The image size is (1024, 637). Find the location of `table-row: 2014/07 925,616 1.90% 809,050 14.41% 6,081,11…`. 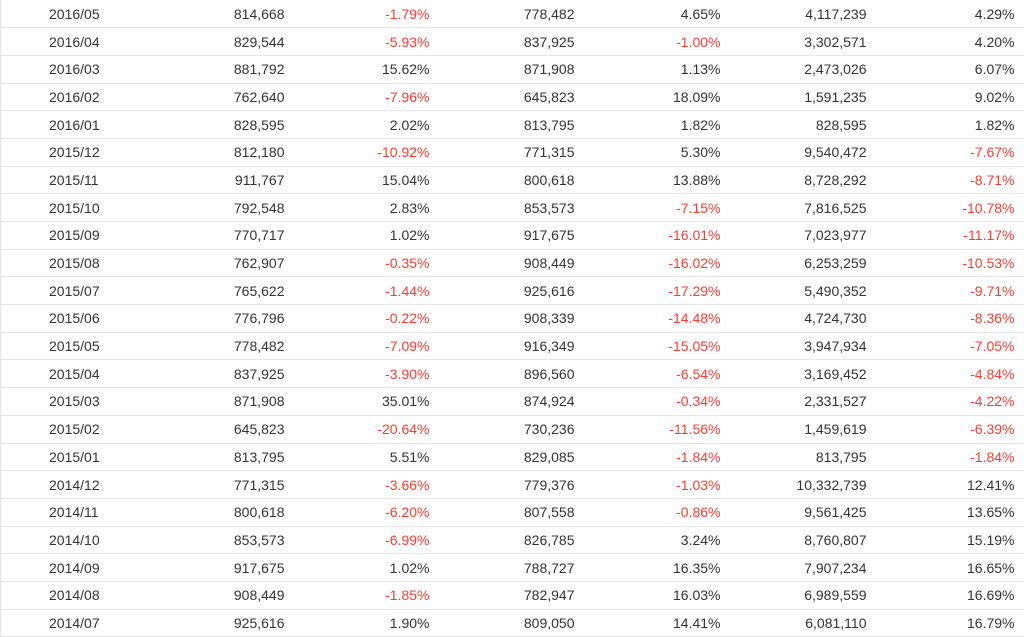

table-row: 2014/07 925,616 1.90% 809,050 14.41% 6,081,11… is located at coordinates (512, 623).